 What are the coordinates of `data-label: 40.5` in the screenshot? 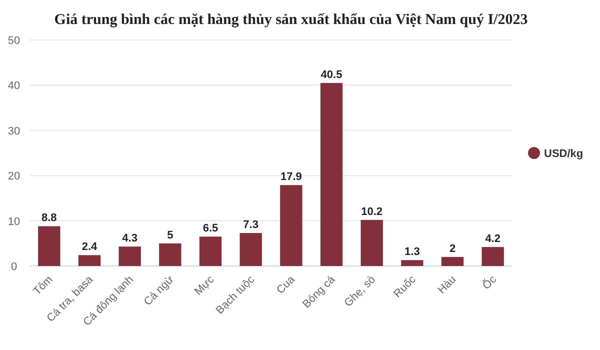 It's located at (331, 74).